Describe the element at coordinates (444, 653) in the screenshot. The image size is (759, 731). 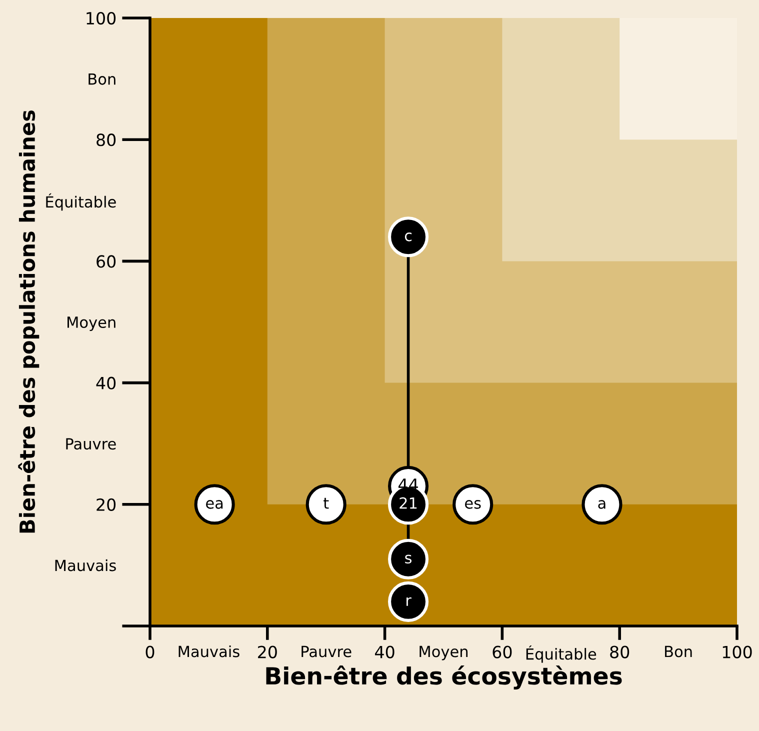
I see `x-tick-label: Moyen` at that location.